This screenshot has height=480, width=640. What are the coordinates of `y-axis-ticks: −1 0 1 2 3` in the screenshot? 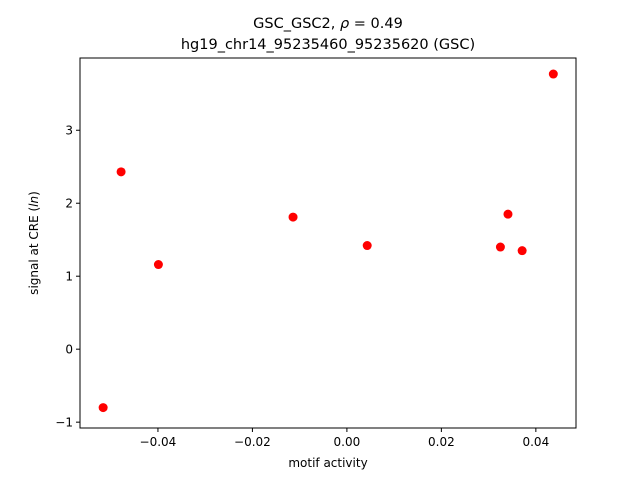 It's located at (67, 277).